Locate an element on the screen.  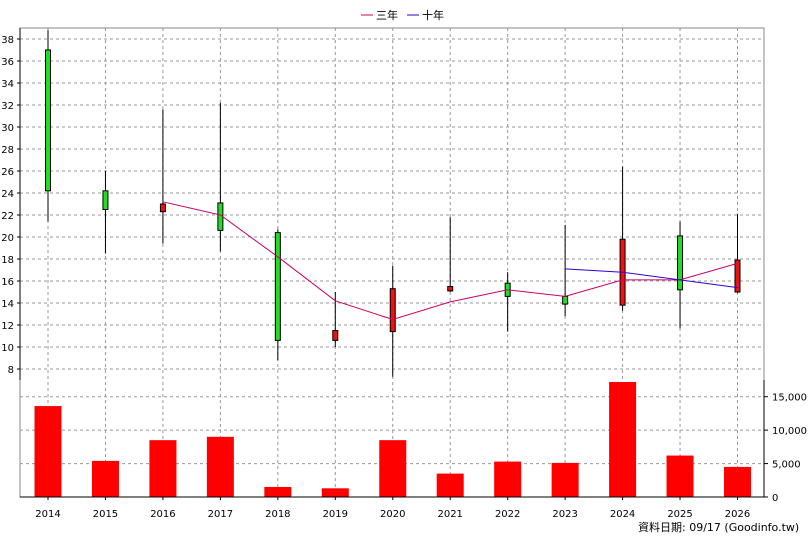
price-tick-label: 12 is located at coordinates (7, 326).